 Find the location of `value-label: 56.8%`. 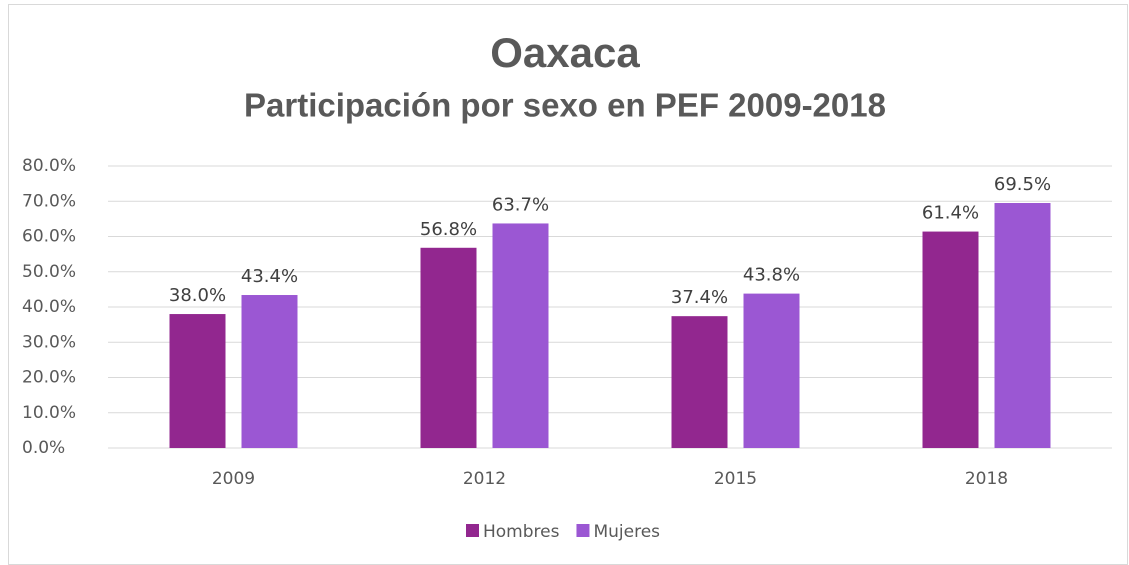

value-label: 56.8% is located at coordinates (448, 229).